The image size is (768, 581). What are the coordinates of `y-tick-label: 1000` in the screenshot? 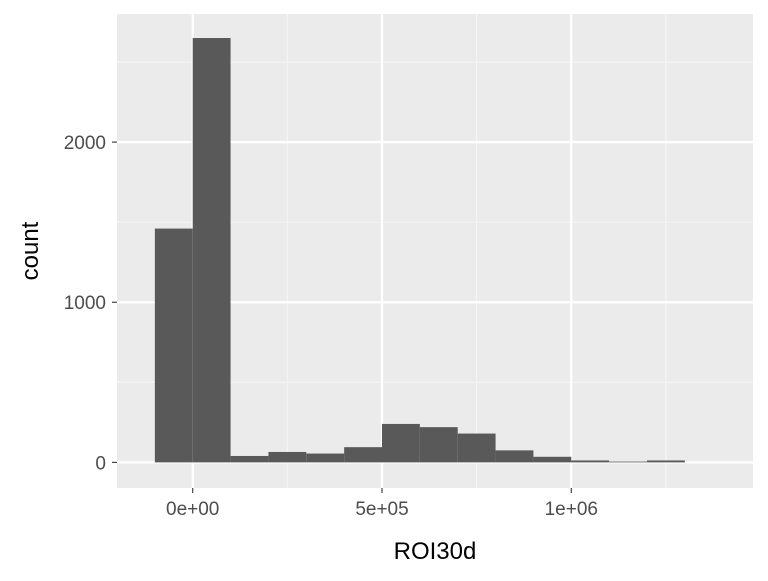 It's located at (85, 303).